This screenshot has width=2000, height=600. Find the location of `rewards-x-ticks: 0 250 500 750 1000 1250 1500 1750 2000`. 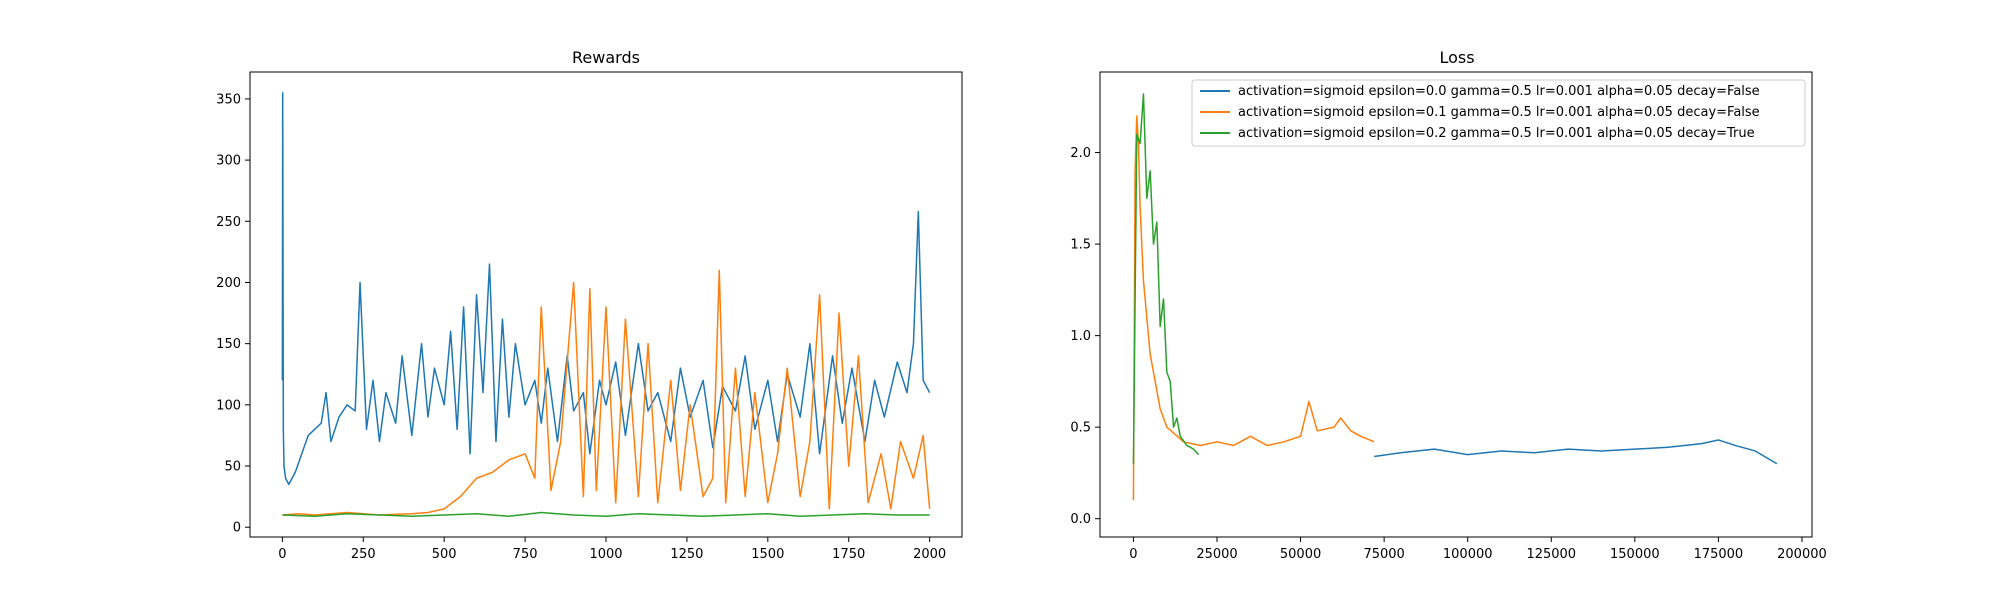

rewards-x-ticks: 0 250 500 750 1000 1250 1500 1750 2000 is located at coordinates (612, 549).